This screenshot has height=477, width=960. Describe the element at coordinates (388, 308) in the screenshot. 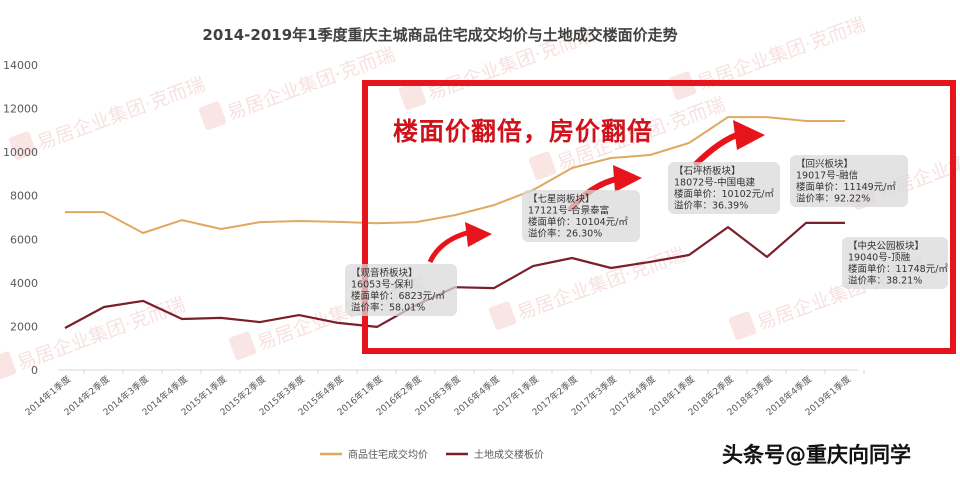

I see `annotation-line: 溢价率：58.01%` at that location.